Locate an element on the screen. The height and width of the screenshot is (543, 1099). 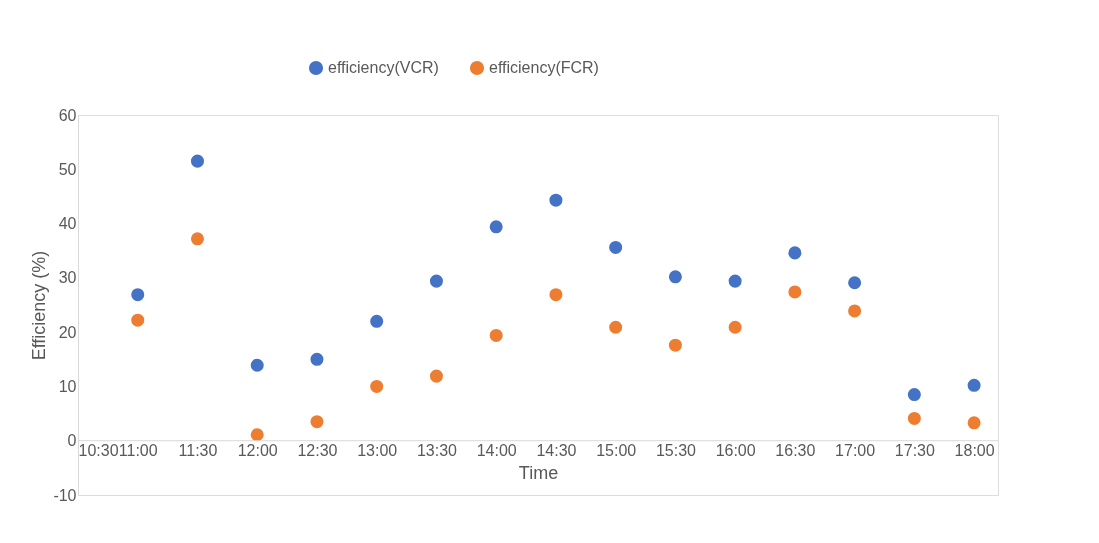
x-tick-label: 12:00 is located at coordinates (257, 451).